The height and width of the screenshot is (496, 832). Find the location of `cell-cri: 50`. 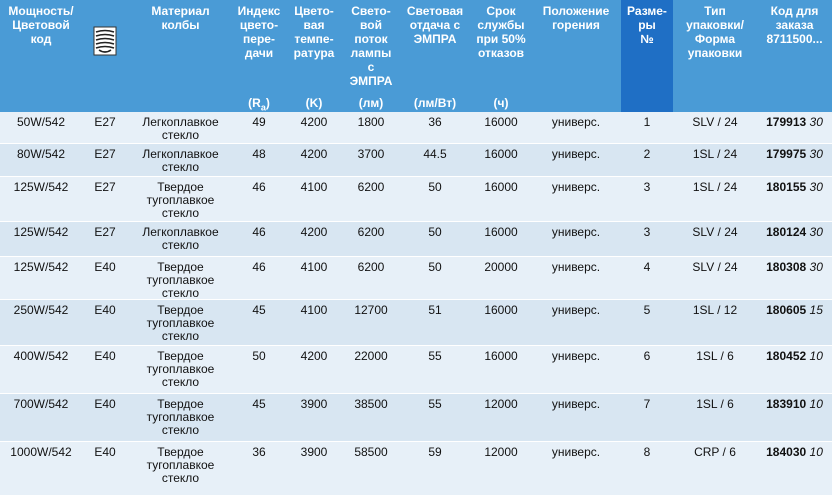

cell-cri: 50 is located at coordinates (259, 356).